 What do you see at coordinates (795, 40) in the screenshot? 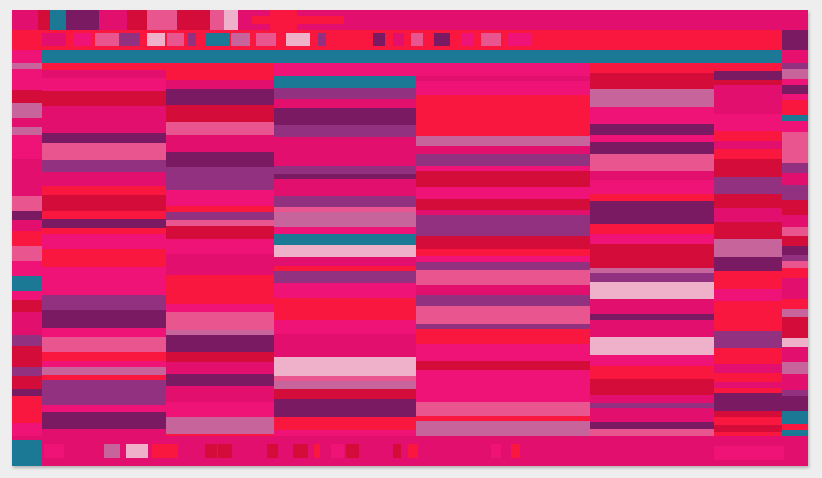
I see `upper-corner-block` at bounding box center [795, 40].